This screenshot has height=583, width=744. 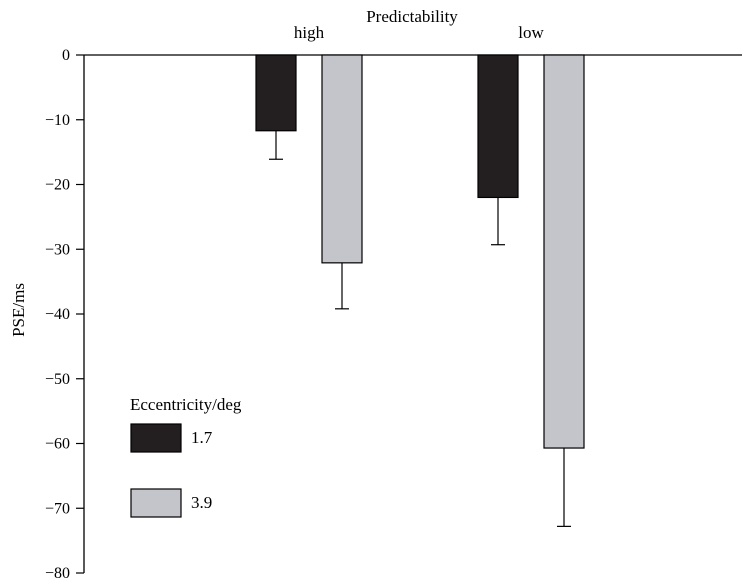 What do you see at coordinates (57, 314) in the screenshot?
I see `y-tick-label: −40` at bounding box center [57, 314].